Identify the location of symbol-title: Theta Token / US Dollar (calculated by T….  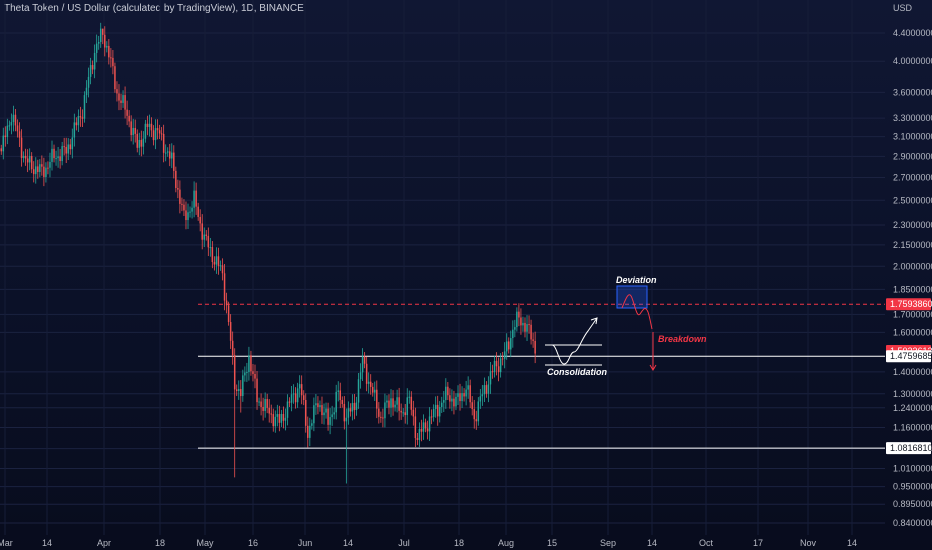
(154, 8).